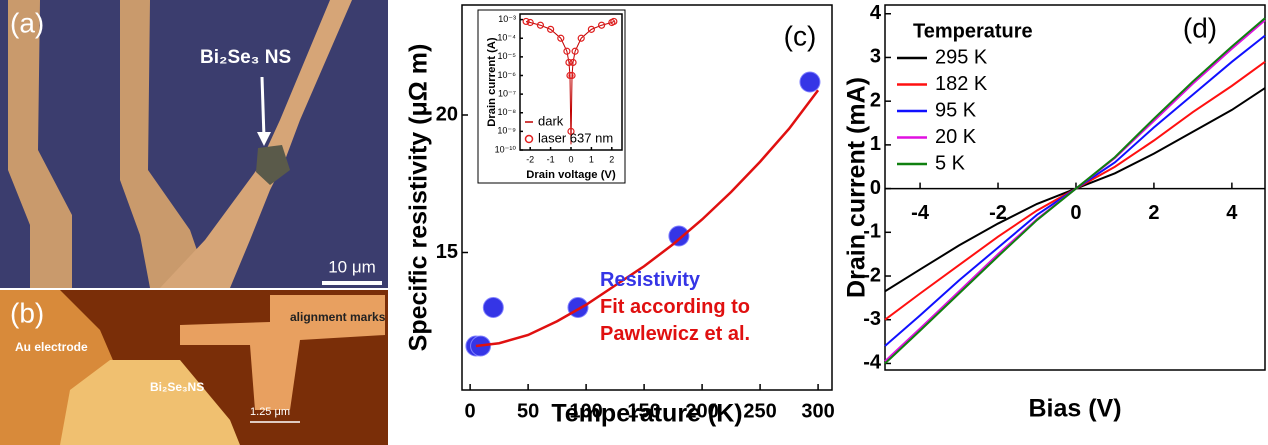 This screenshot has width=1268, height=445. What do you see at coordinates (872, 319) in the screenshot?
I see `y-tick-label: -3` at bounding box center [872, 319].